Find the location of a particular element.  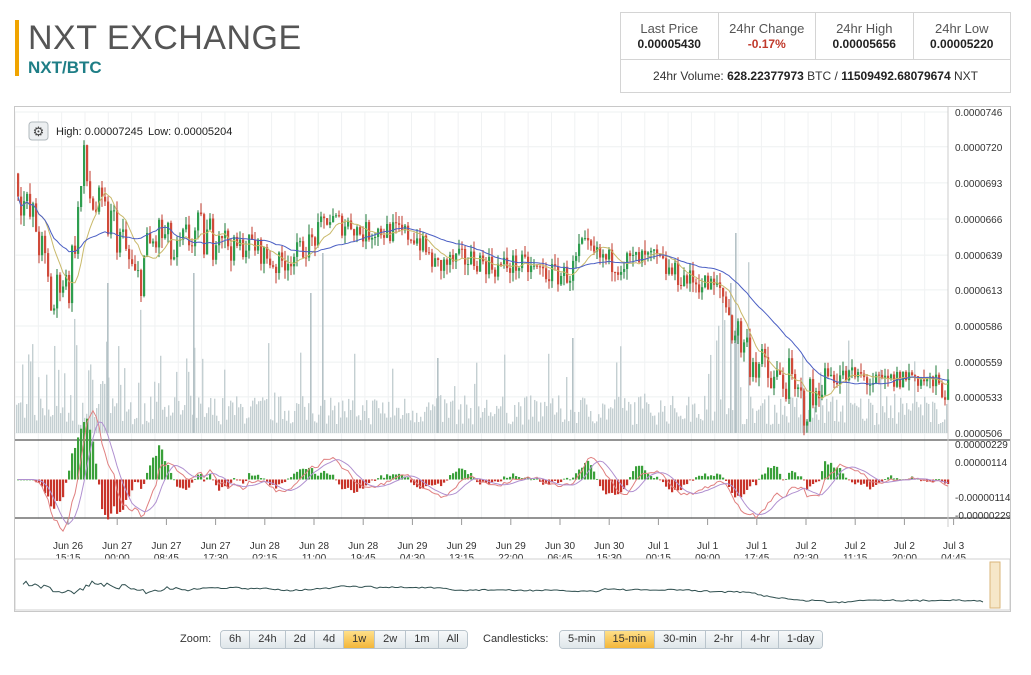

zoom-button-1m: 1m is located at coordinates (422, 639).